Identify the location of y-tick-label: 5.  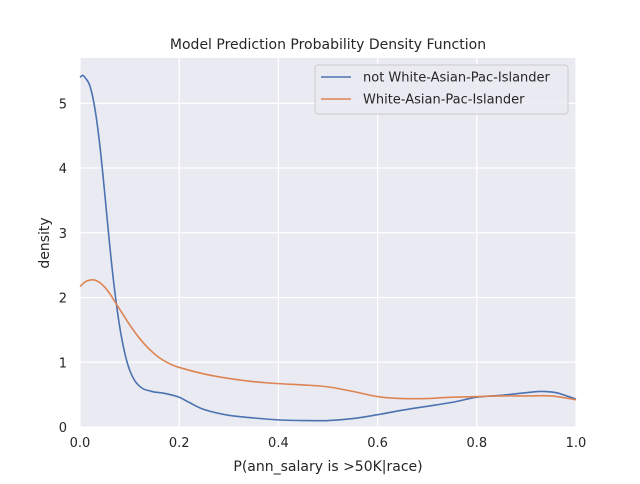
(63, 104).